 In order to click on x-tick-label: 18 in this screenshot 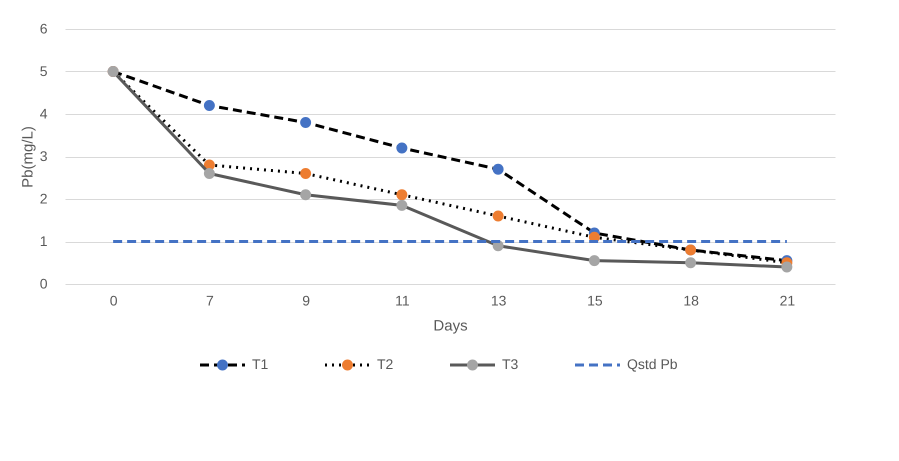, I will do `click(691, 300)`.